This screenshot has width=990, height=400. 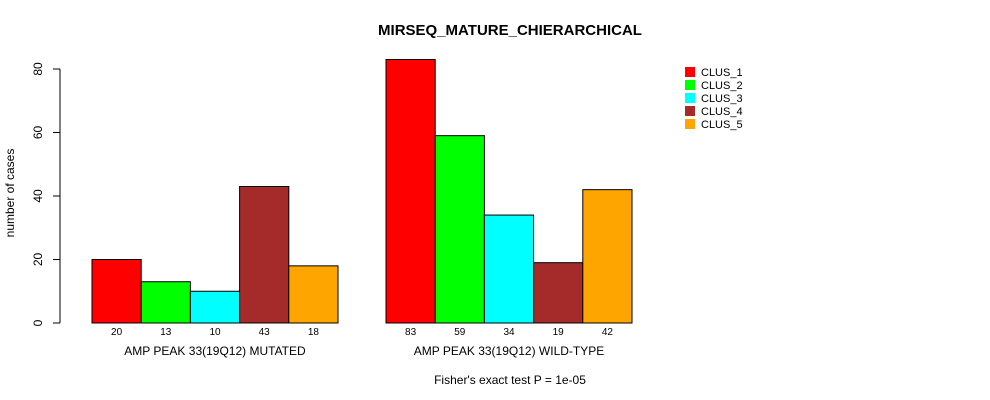 What do you see at coordinates (38, 322) in the screenshot?
I see `y-tick-label: 0` at bounding box center [38, 322].